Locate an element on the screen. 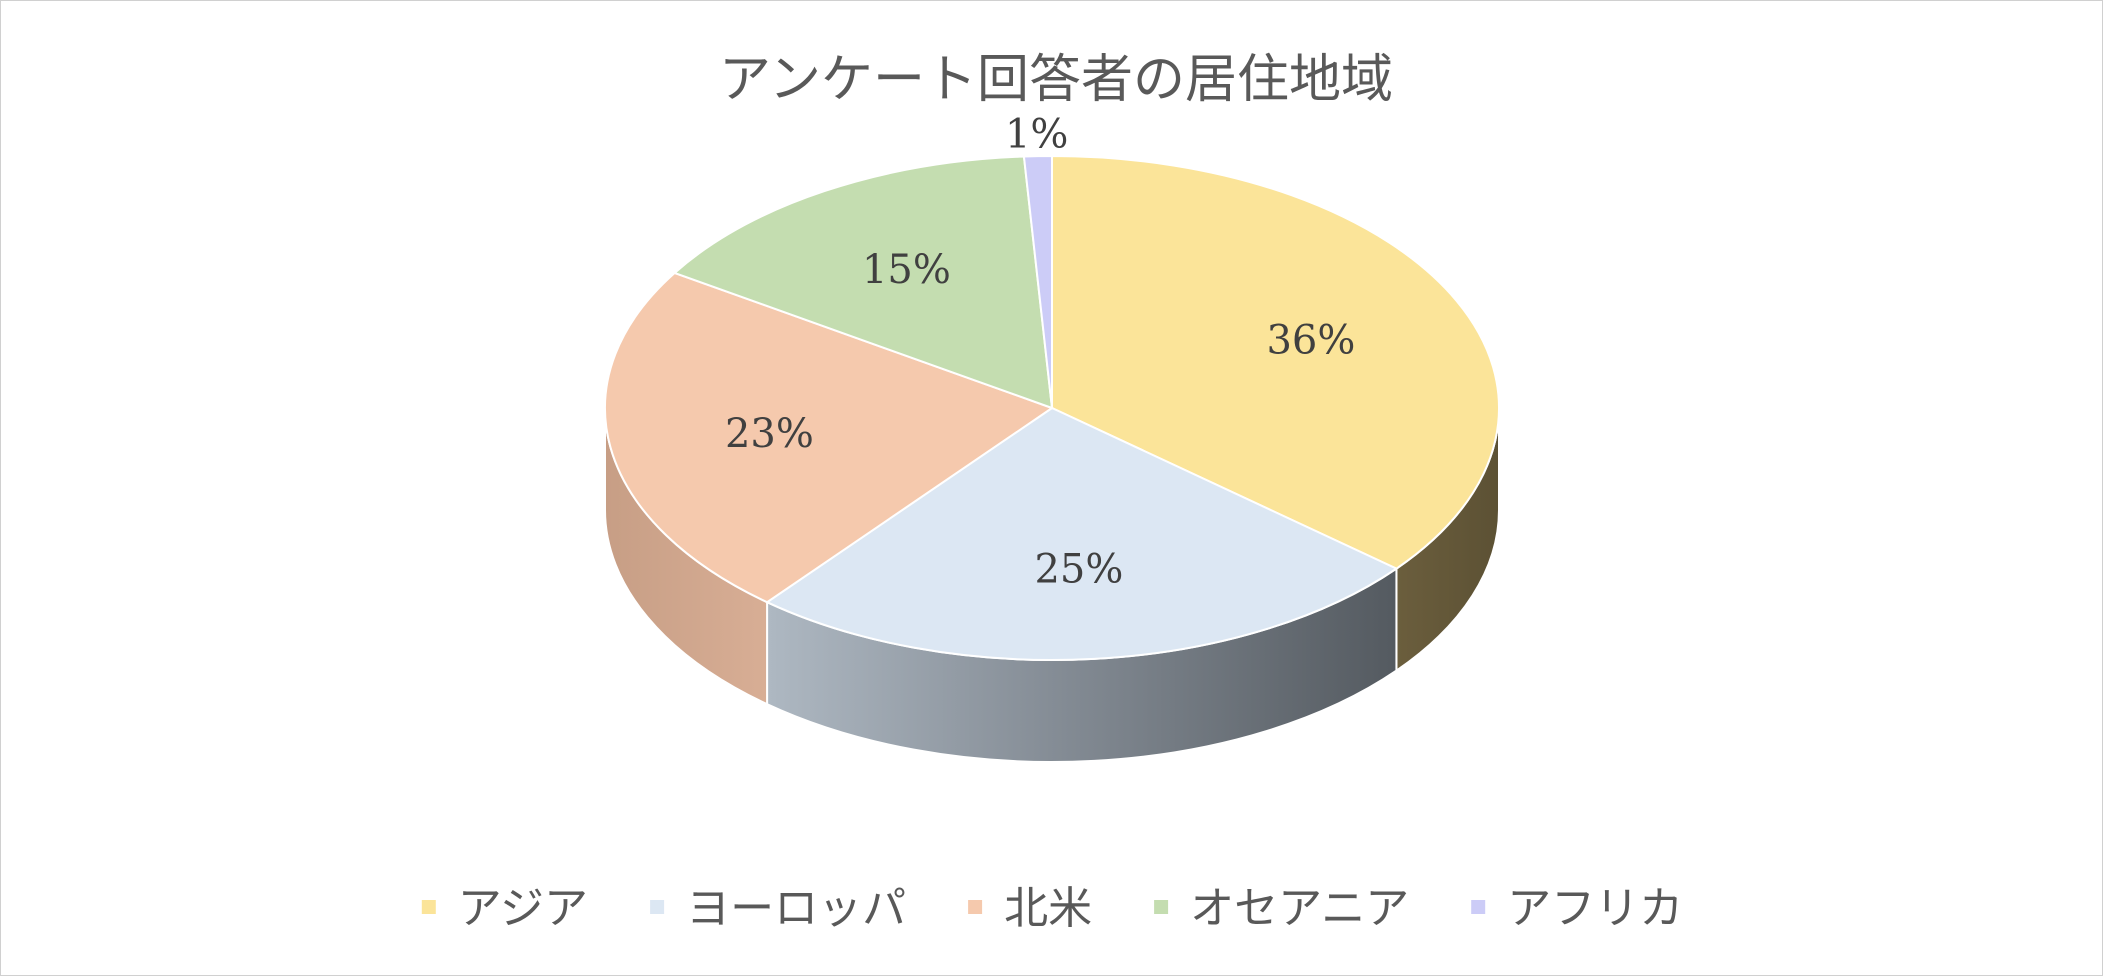 The width and height of the screenshot is (2103, 977). legend-item-2: ヨーロッパ is located at coordinates (778, 908).